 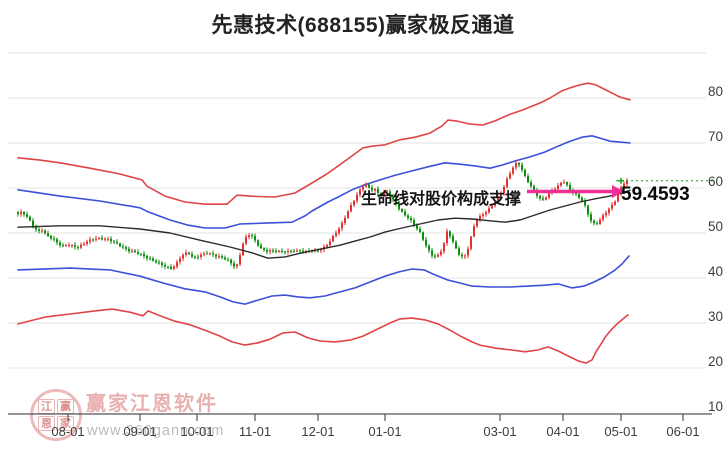 I want to click on x-axis-label: 11-01, so click(x=255, y=431).